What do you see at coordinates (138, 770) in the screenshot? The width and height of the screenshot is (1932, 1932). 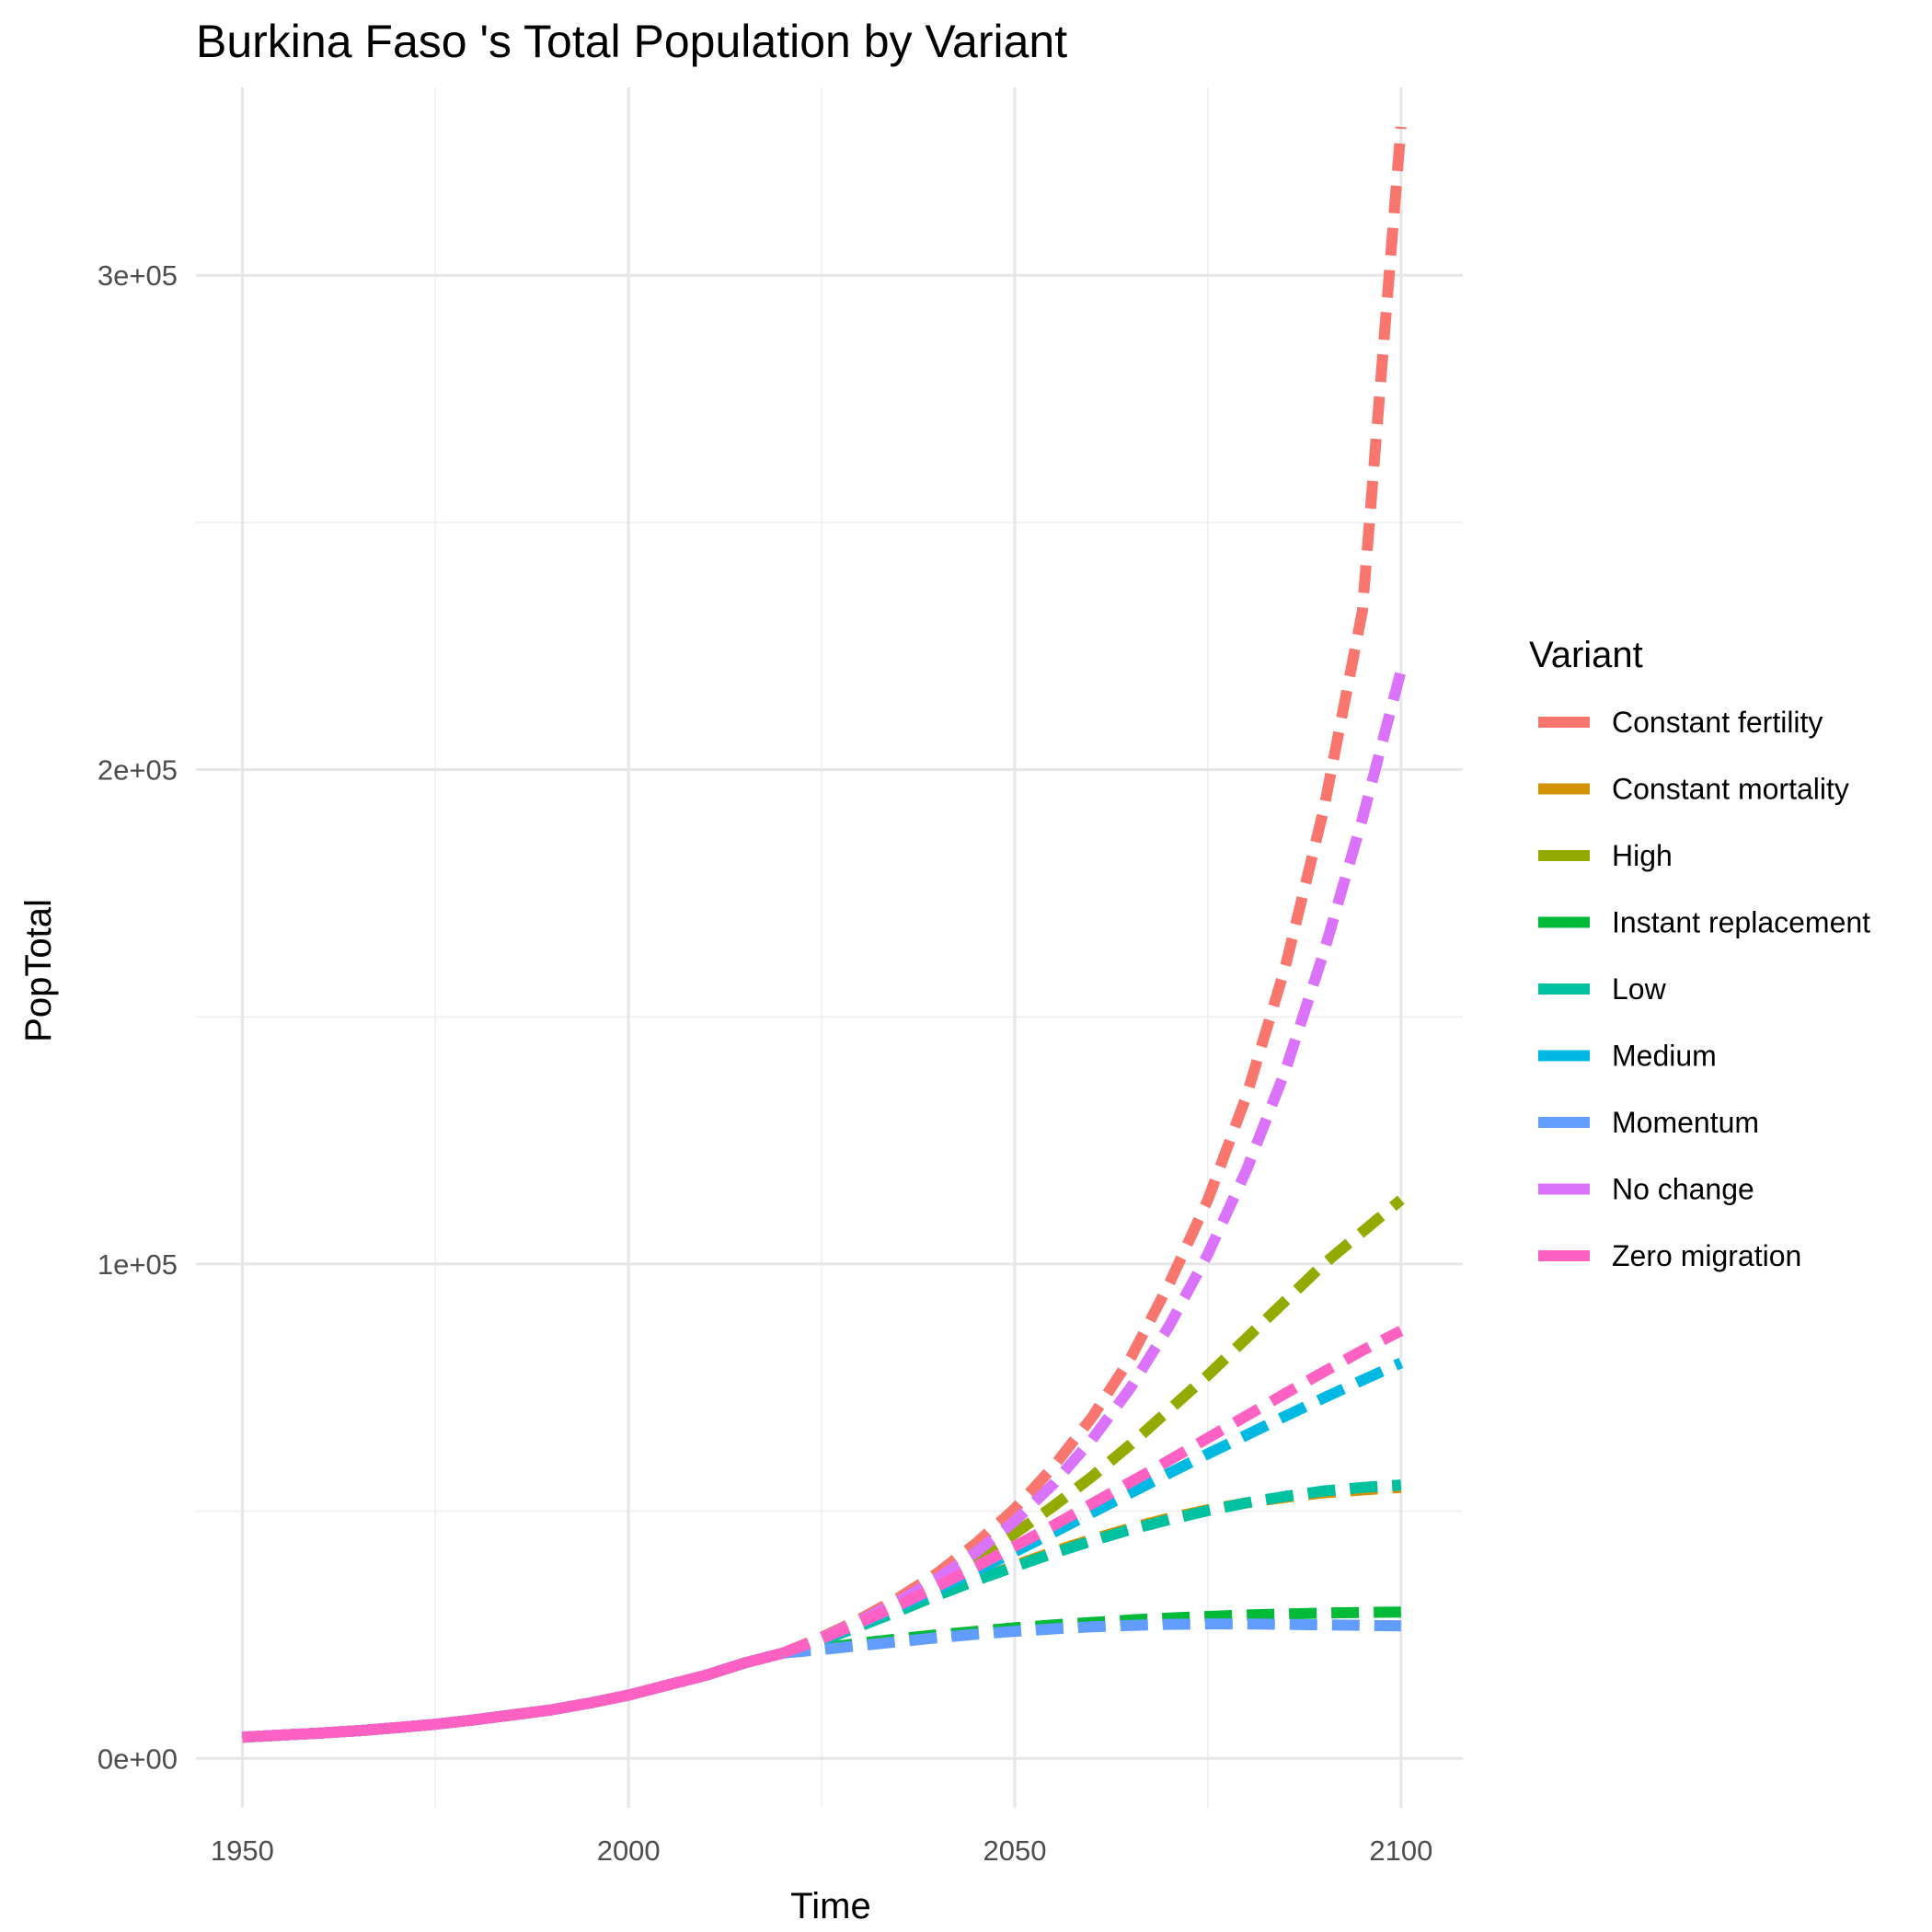 I see `y-tick-label: 2e+05` at bounding box center [138, 770].